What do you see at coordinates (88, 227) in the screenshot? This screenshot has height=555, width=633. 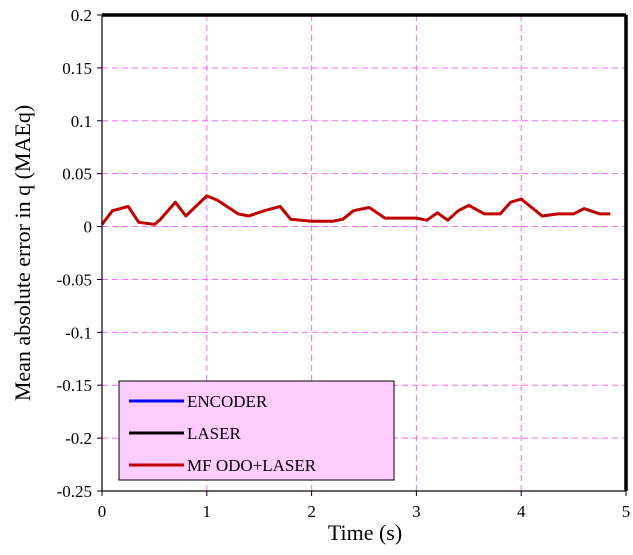 I see `y-tick-label: 0` at bounding box center [88, 227].